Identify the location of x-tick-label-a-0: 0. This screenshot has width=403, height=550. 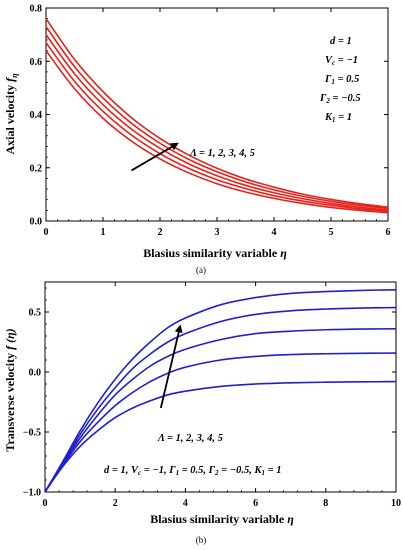
(46, 232).